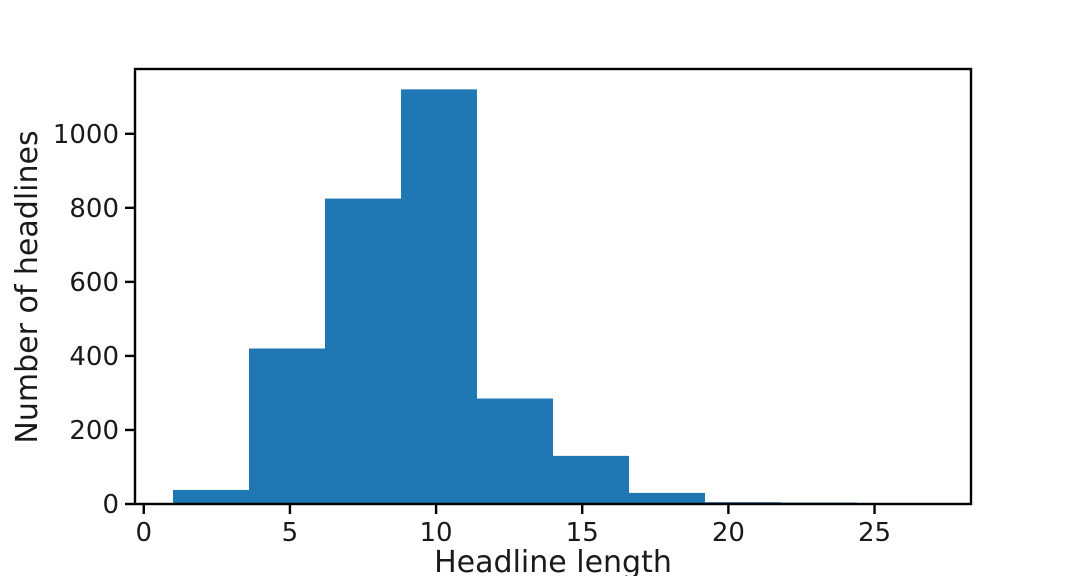 The height and width of the screenshot is (576, 1080). Describe the element at coordinates (94, 283) in the screenshot. I see `y-tick-label: 600` at that location.